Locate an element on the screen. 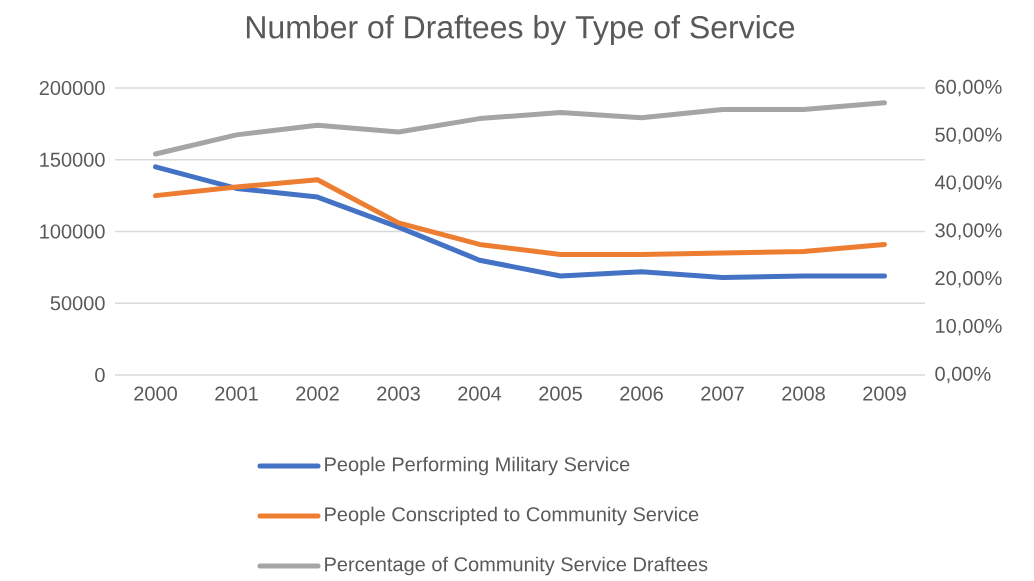  y-tick-label: 50000 is located at coordinates (77, 303).